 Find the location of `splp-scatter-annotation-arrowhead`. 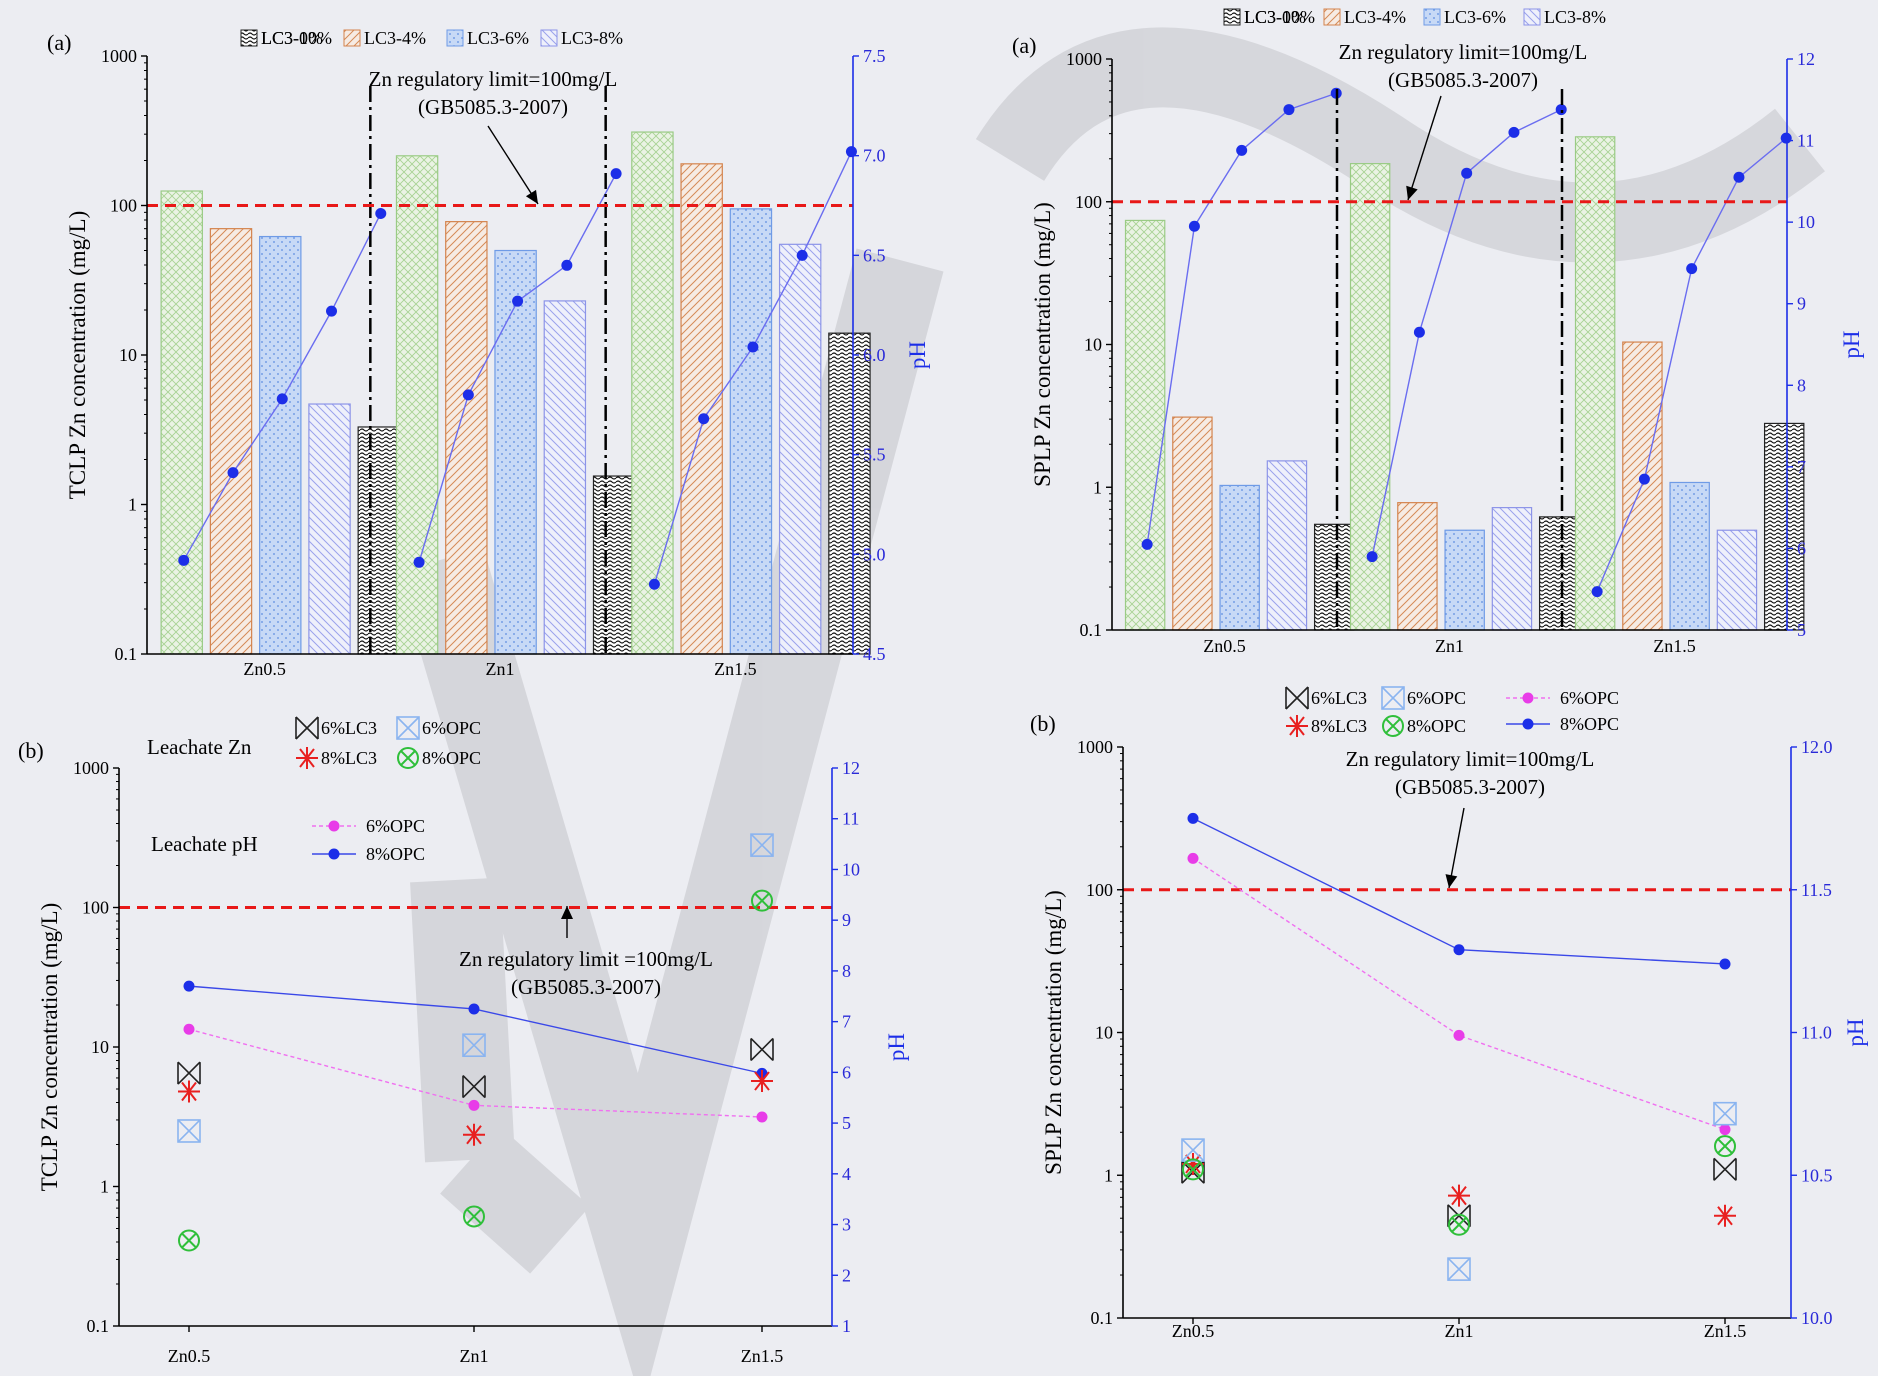

splp-scatter-annotation-arrowhead is located at coordinates (1451, 881).